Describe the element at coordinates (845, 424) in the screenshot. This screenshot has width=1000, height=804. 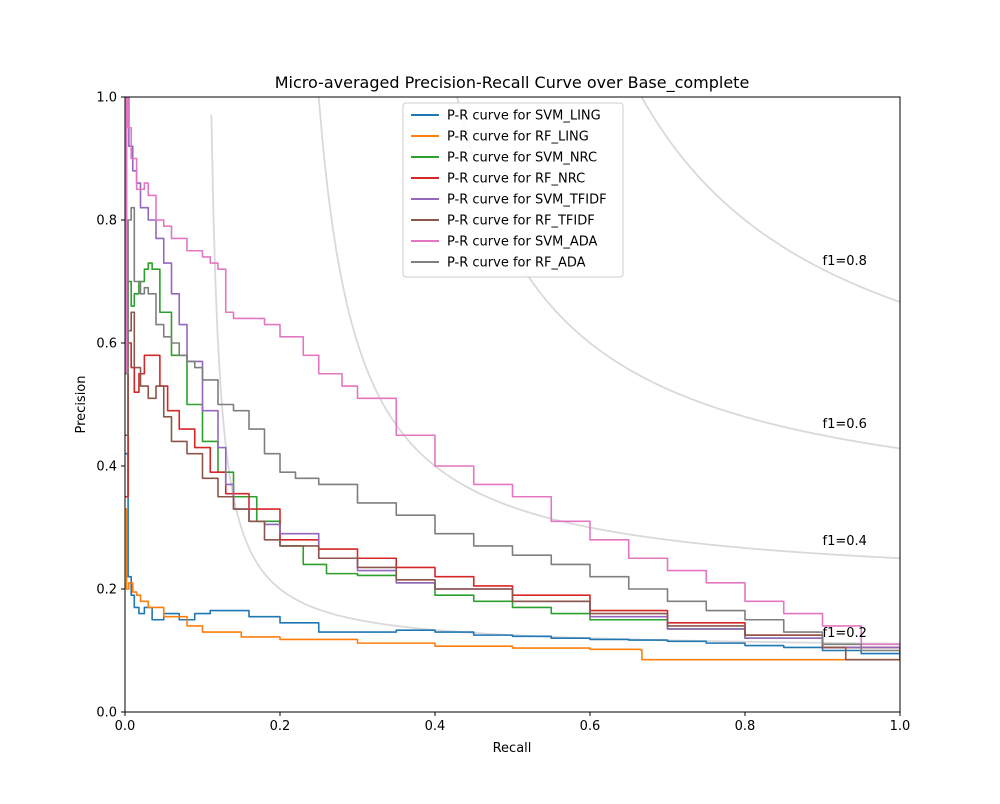
I see `iso-f1-label: f1=0.6` at that location.